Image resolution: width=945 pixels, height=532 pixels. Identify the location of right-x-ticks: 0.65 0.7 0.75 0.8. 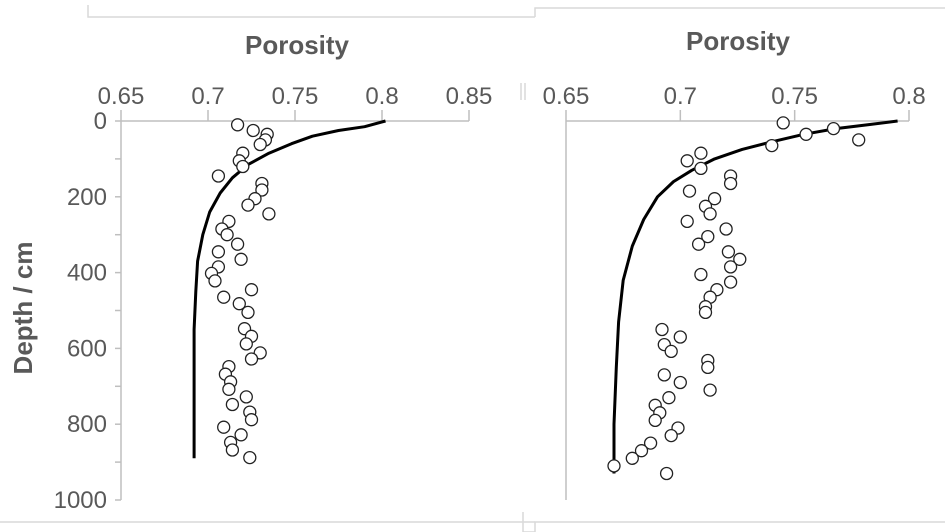
(734, 102).